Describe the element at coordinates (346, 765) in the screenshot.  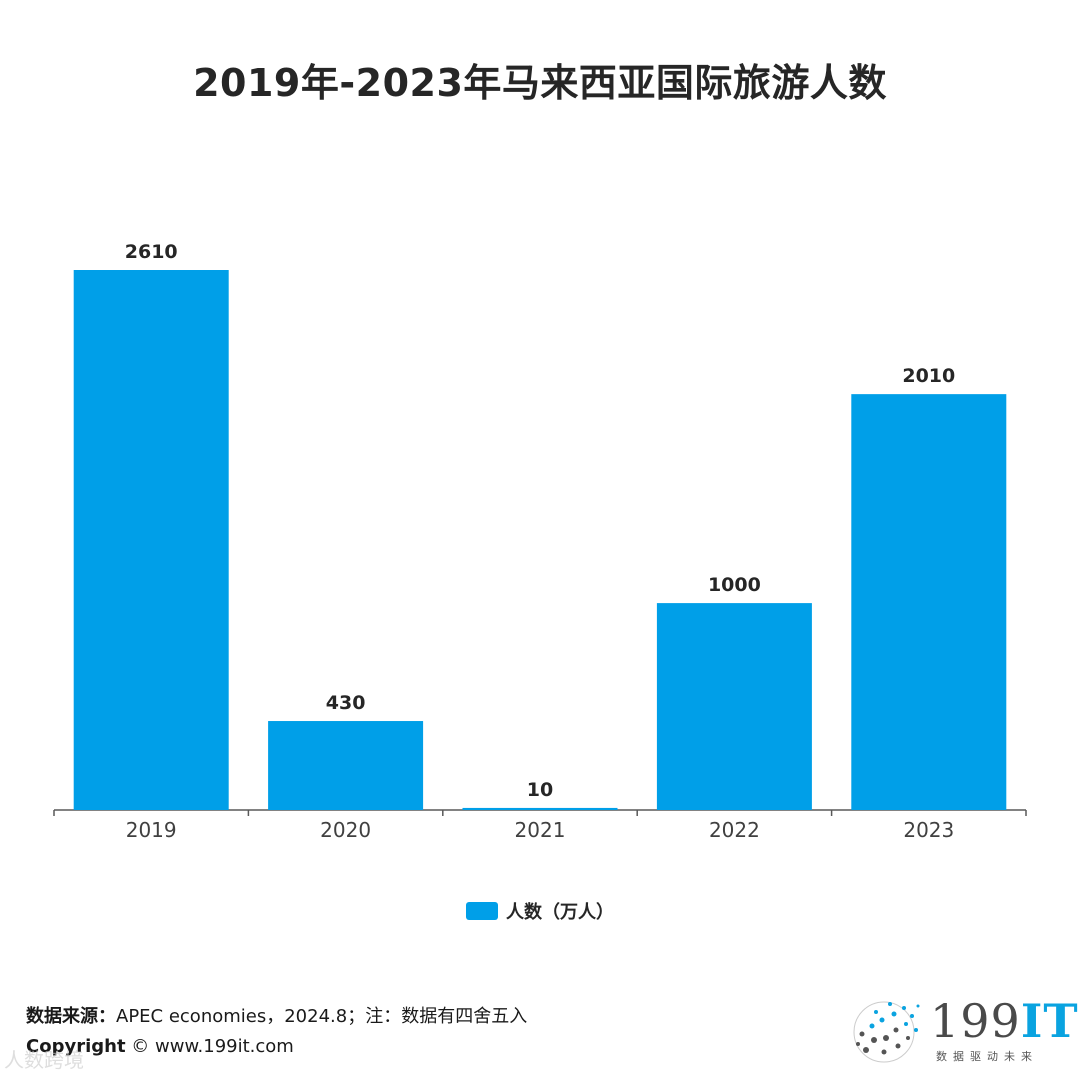
I see `bar-2020` at that location.